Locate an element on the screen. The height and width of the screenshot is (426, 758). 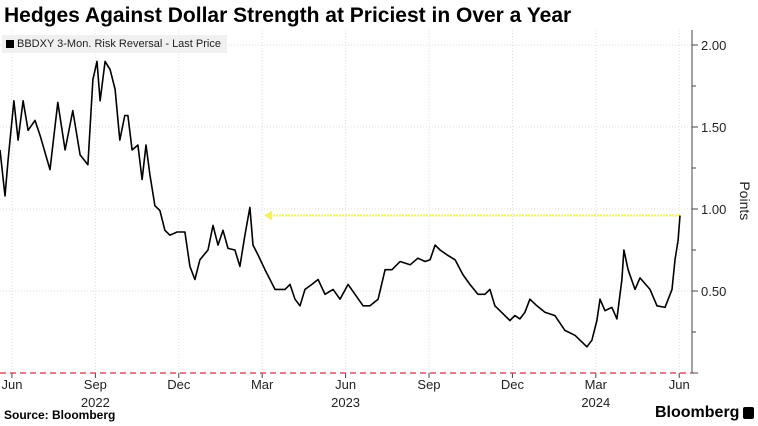
source-note: Source: Bloomberg is located at coordinates (60, 415).